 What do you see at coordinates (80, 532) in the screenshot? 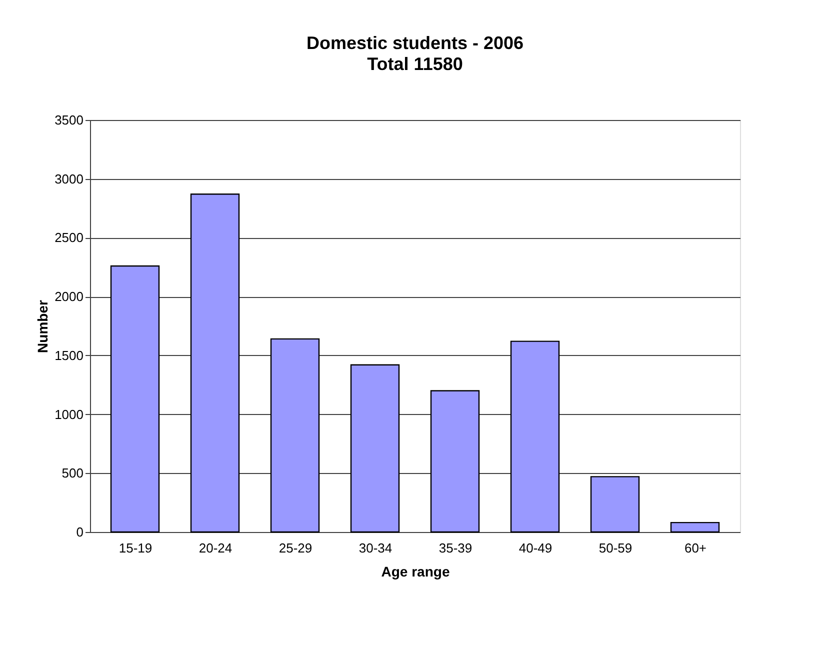
I see `y-tick-label: 0` at bounding box center [80, 532].